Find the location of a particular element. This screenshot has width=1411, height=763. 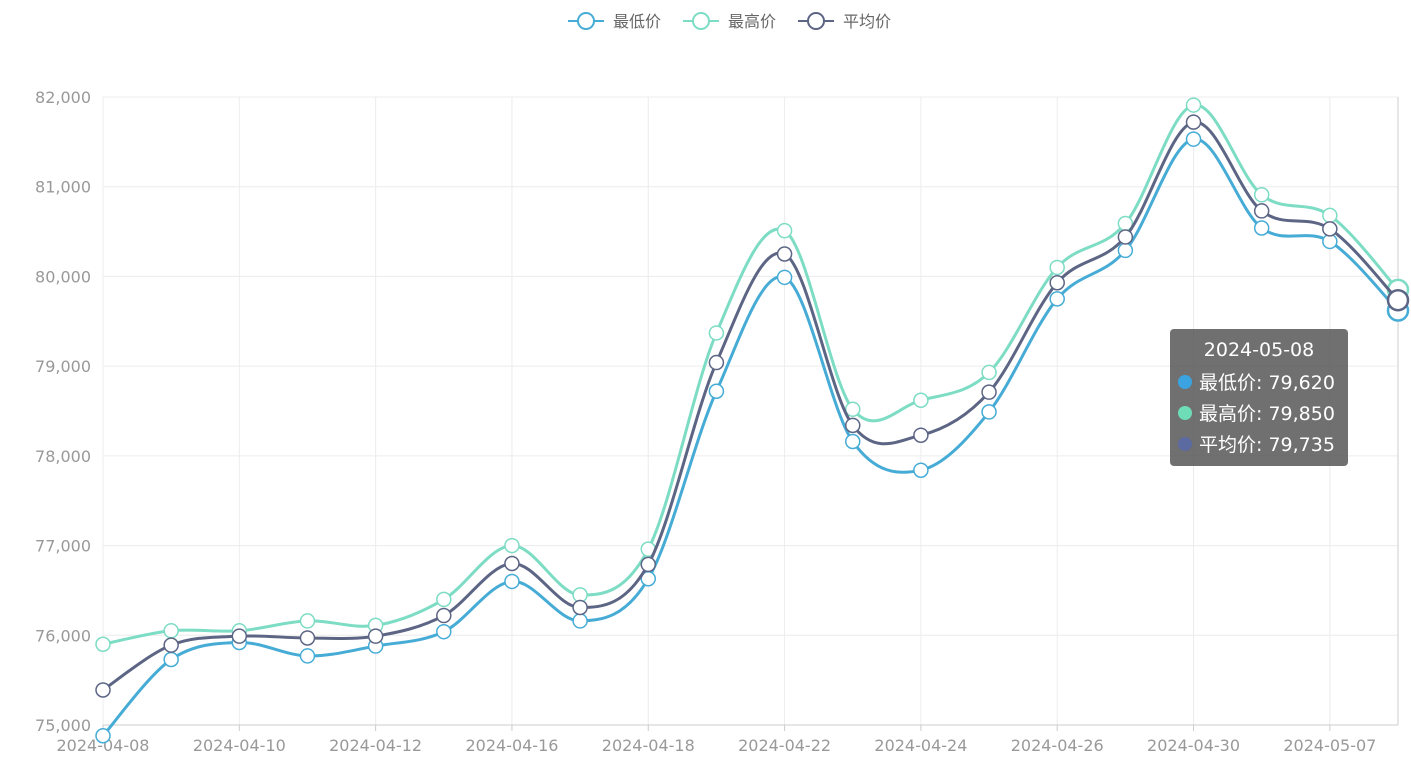

x-tick-label: 2024-04-12 is located at coordinates (375, 745).